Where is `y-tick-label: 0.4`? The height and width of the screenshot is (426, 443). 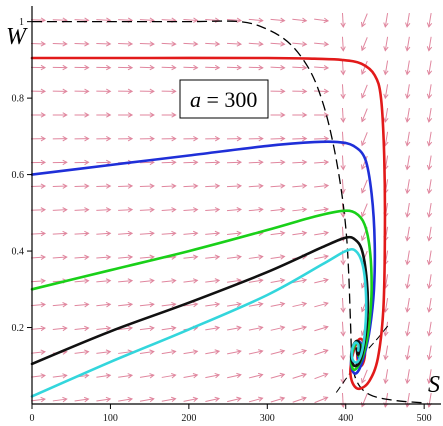 y-tick-label: 0.4 is located at coordinates (18, 252).